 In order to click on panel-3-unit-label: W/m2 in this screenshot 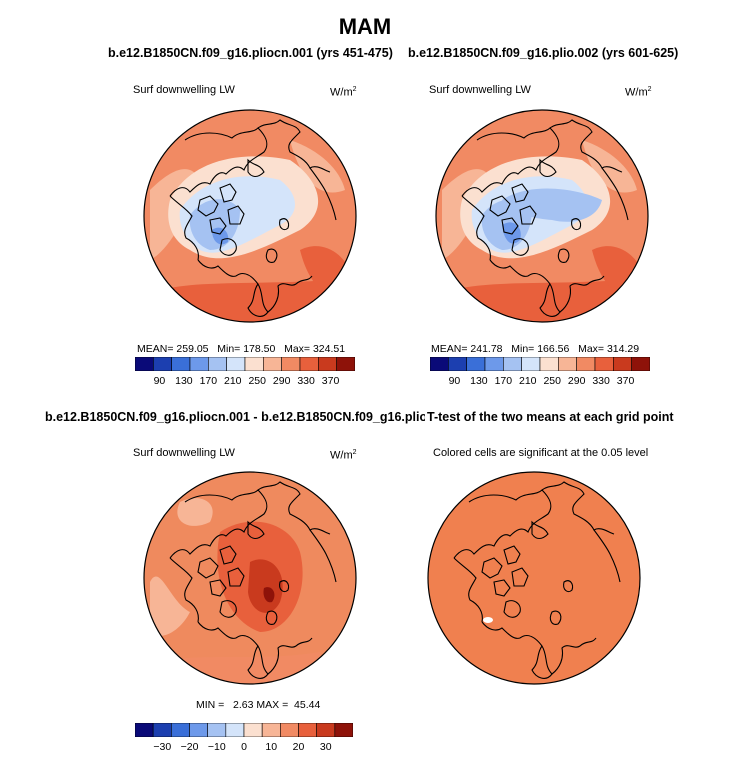, I will do `click(343, 455)`.